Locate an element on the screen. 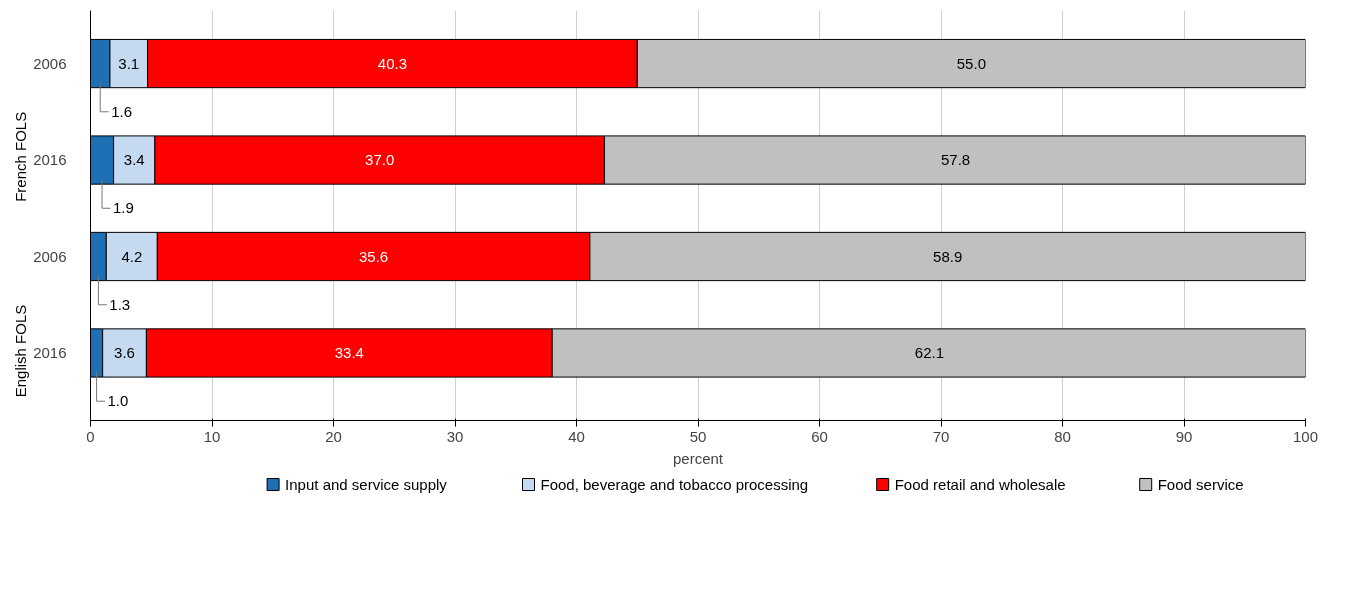  data-label: 3.6 is located at coordinates (124, 352).